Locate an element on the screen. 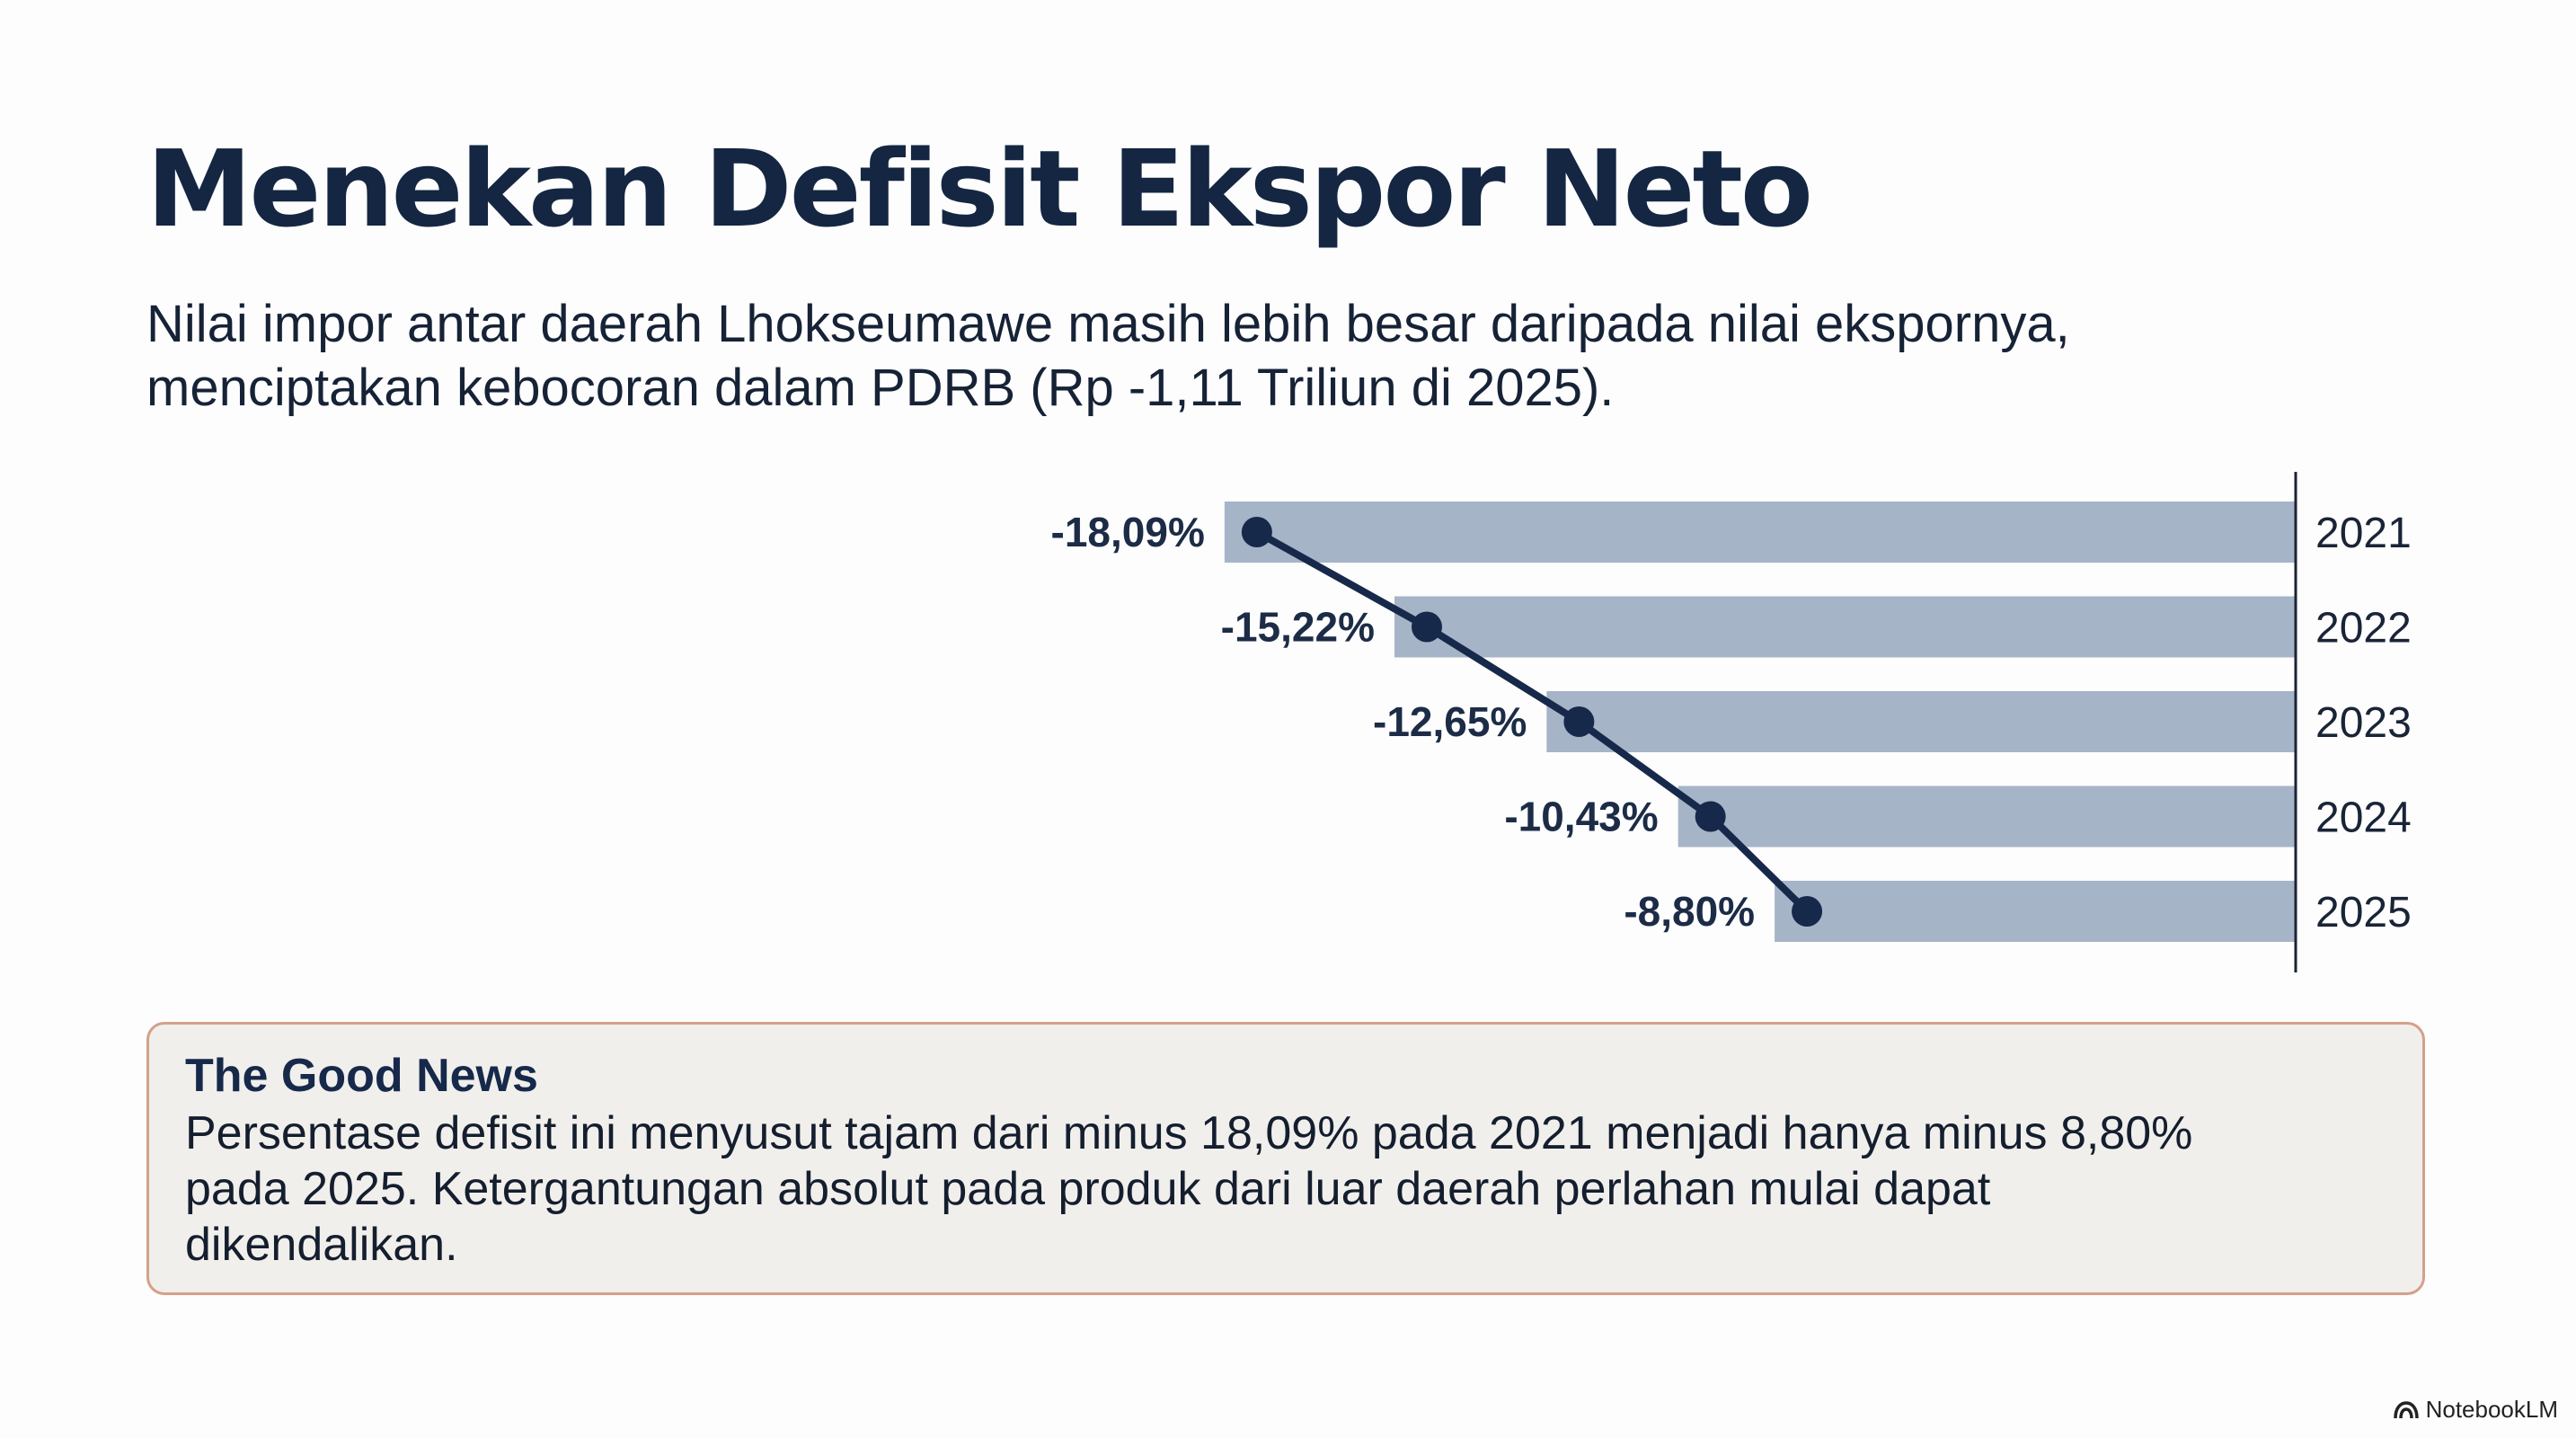 This screenshot has width=2576, height=1438. bar-2022 is located at coordinates (1845, 627).